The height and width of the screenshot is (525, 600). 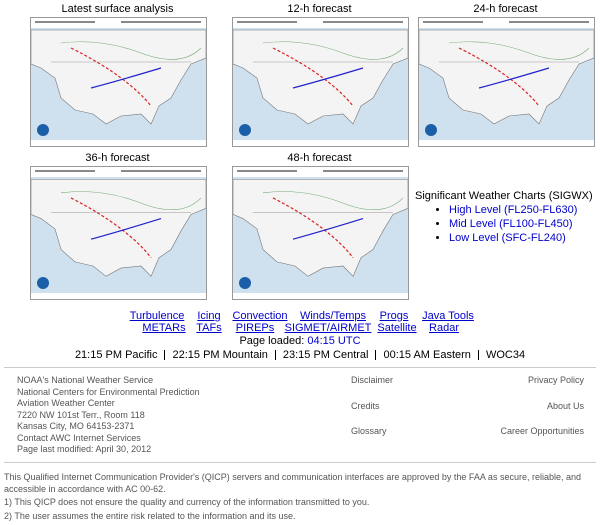 What do you see at coordinates (325, 355) in the screenshot?
I see `time-zone: 23:15 PM Central` at bounding box center [325, 355].